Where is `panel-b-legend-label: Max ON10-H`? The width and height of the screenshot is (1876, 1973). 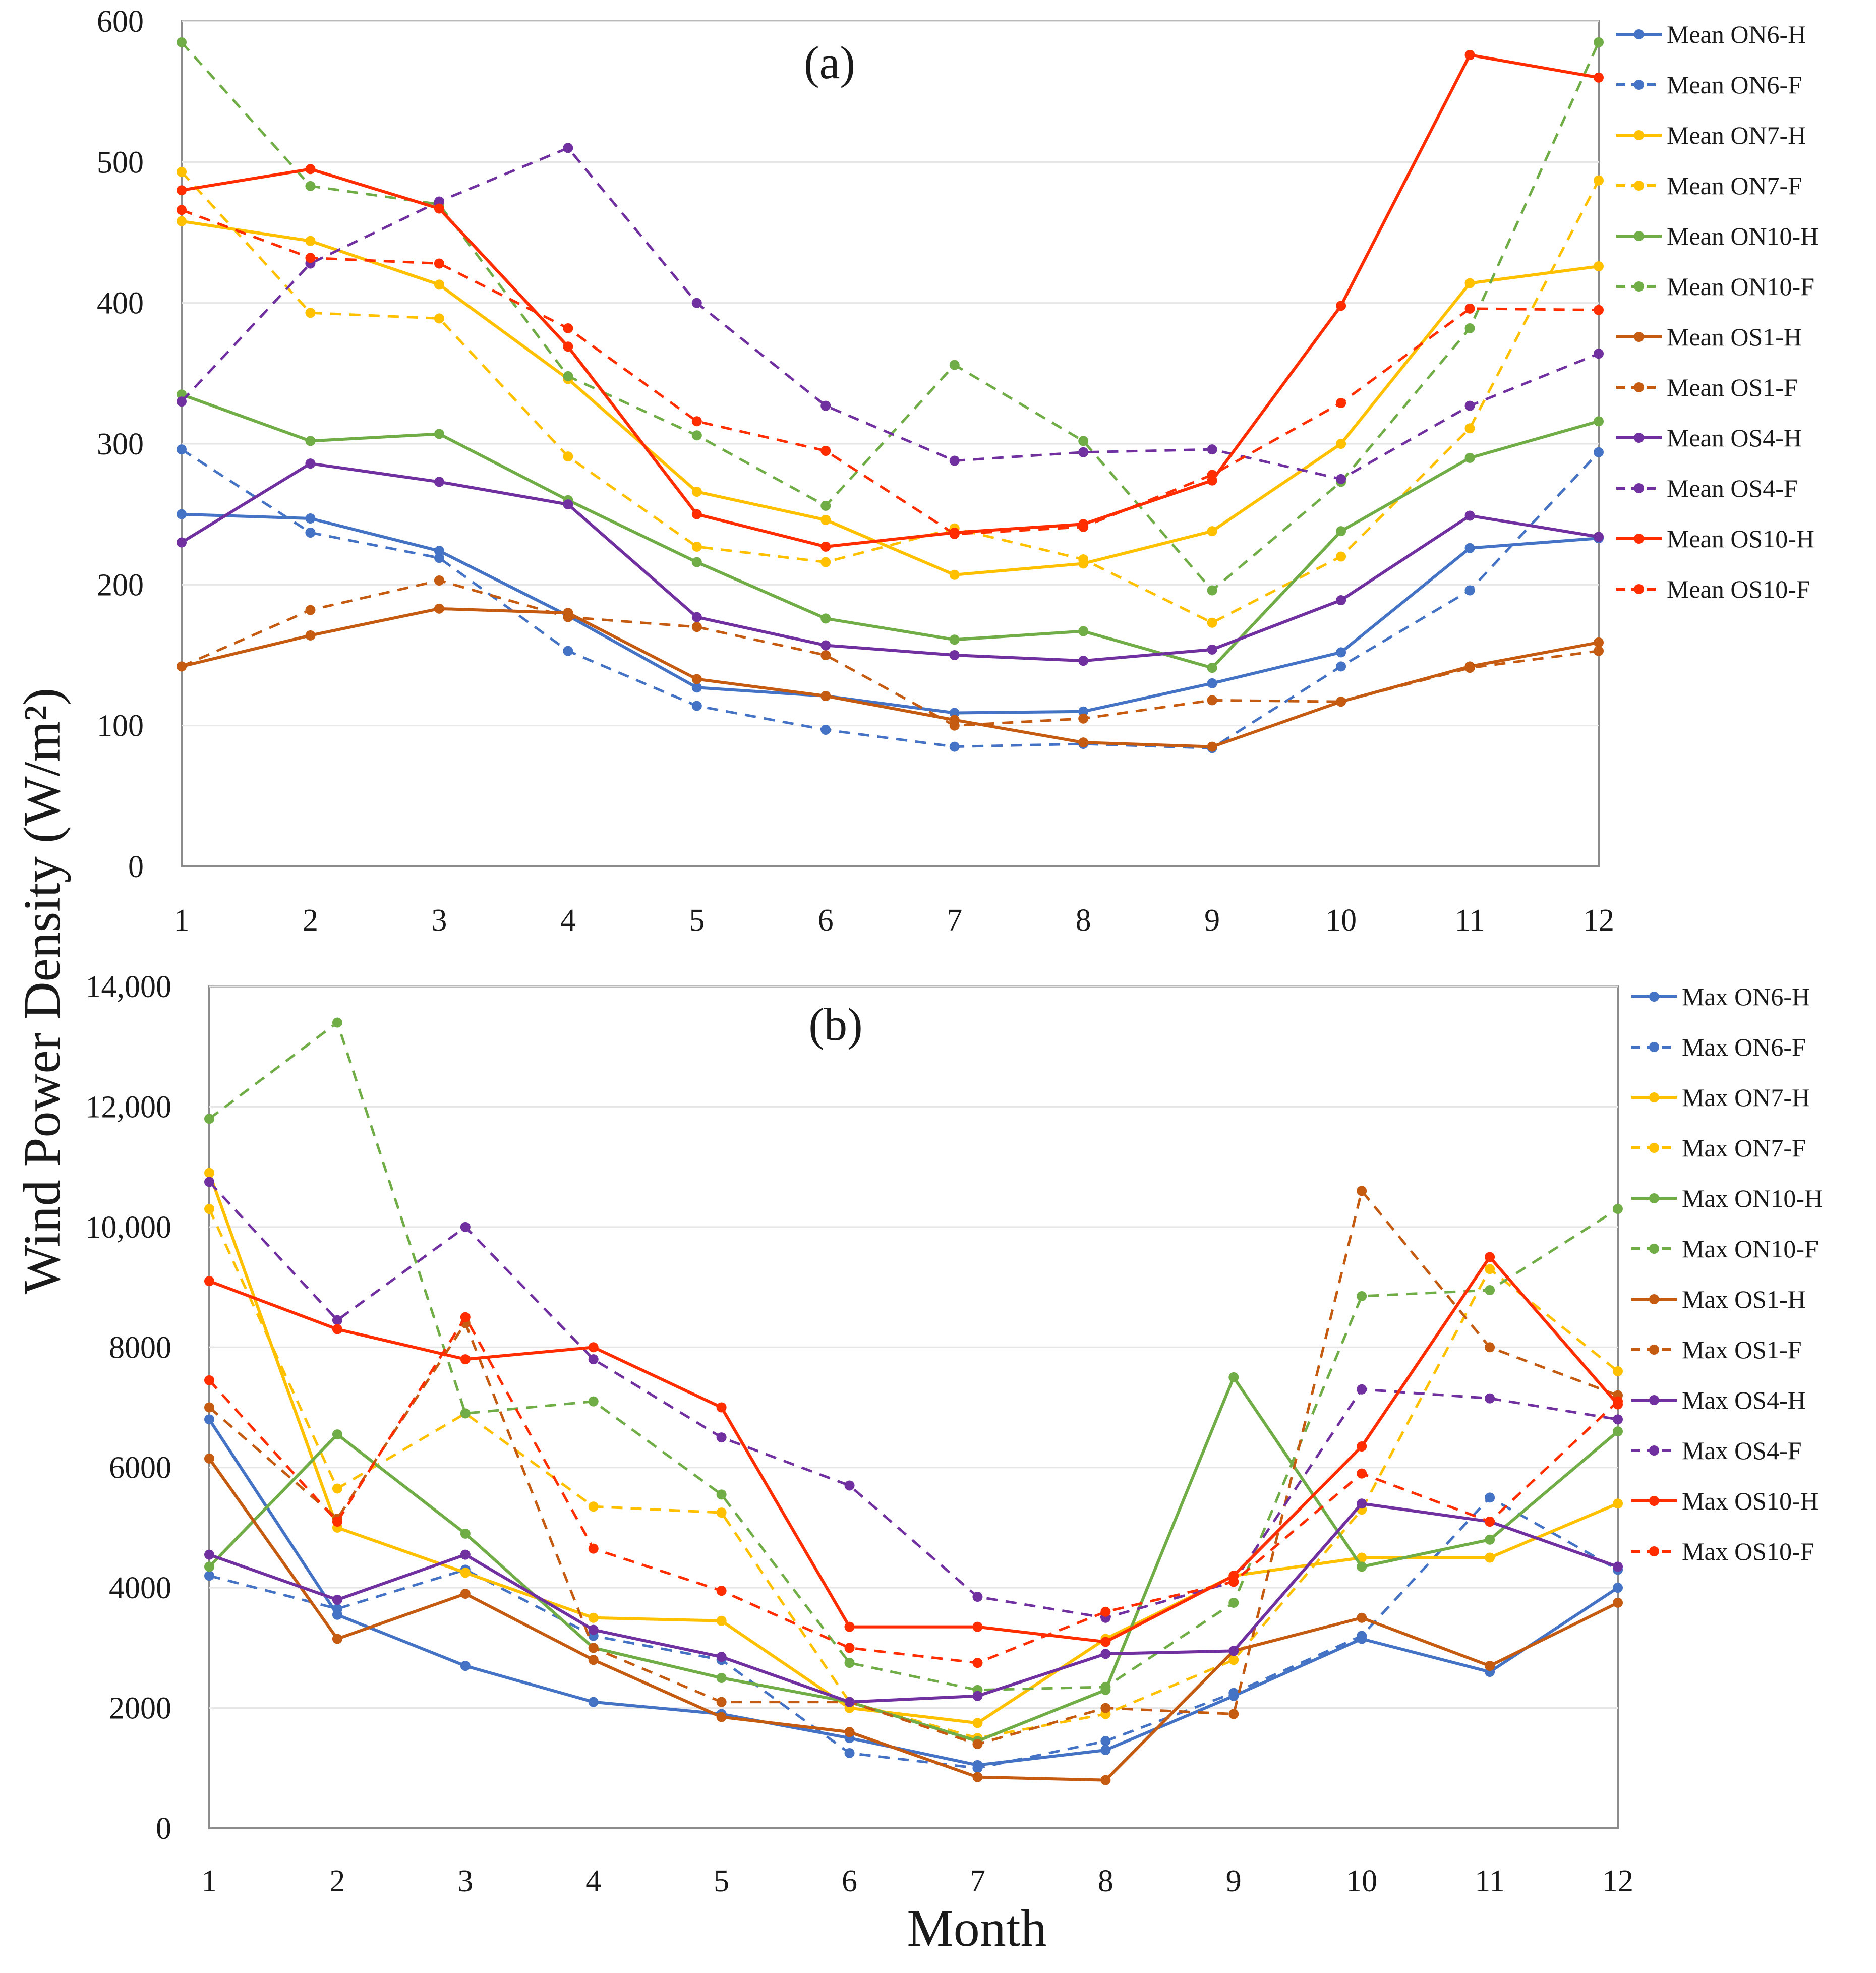
panel-b-legend-label: Max ON10-H is located at coordinates (1752, 1198).